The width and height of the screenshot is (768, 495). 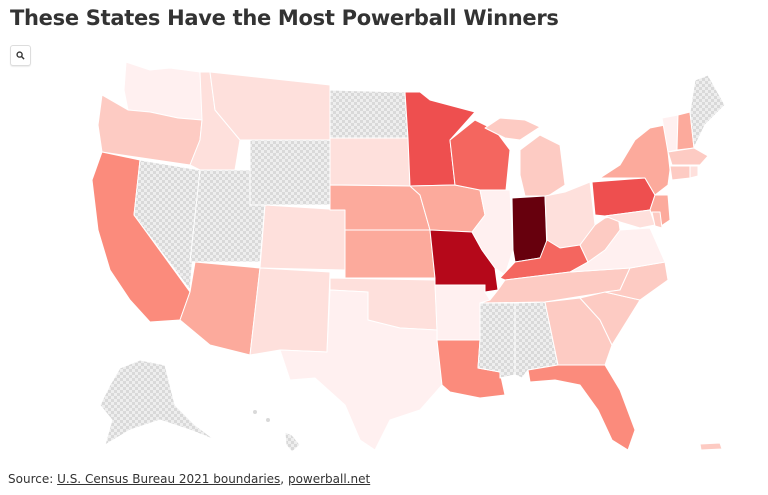 I want to click on state-illinois, so click(x=492, y=232).